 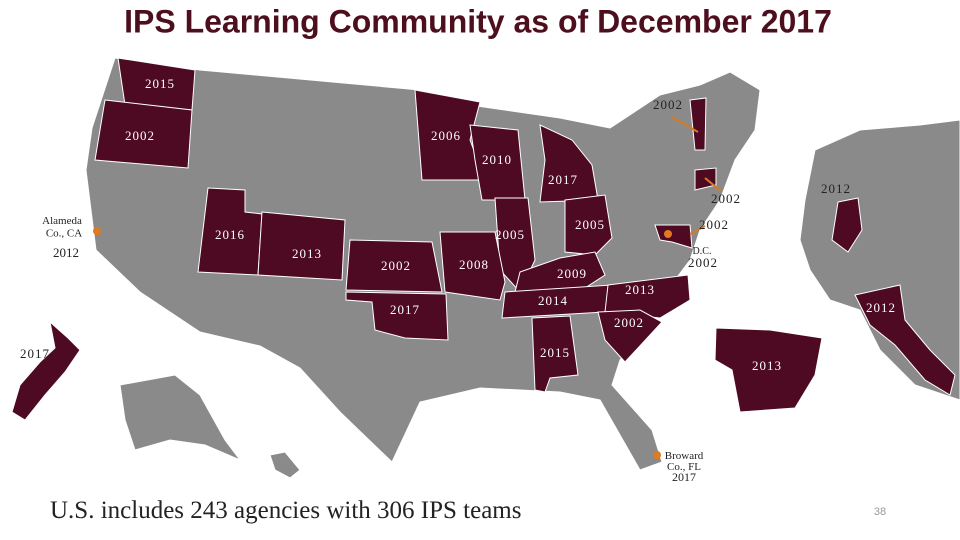 I want to click on callout-text: D.C., so click(x=702, y=251).